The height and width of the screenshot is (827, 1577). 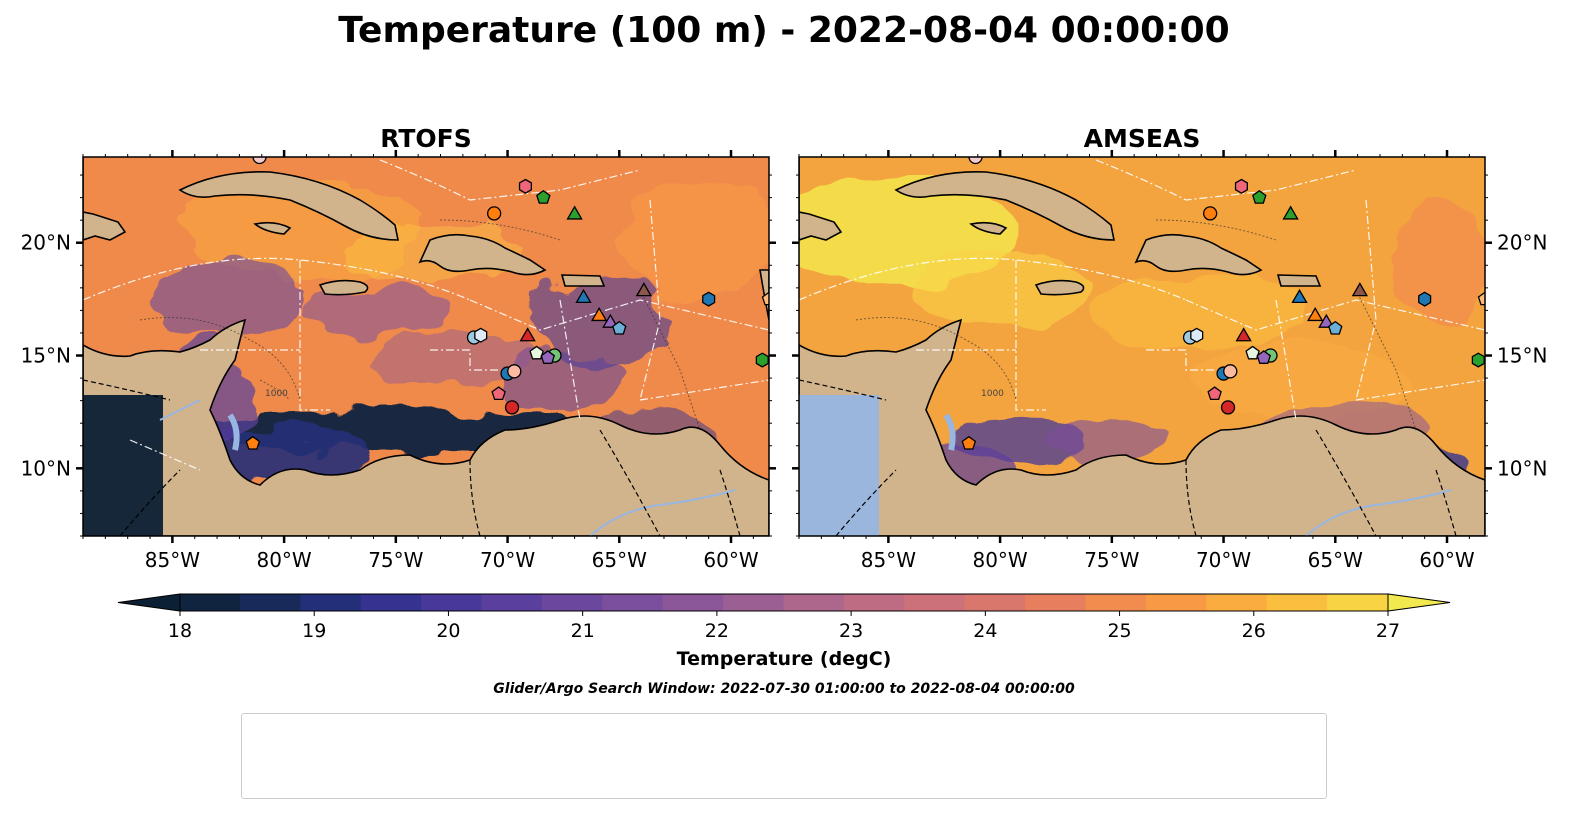 What do you see at coordinates (851, 631) in the screenshot?
I see `colorbar-tick-label: 23` at bounding box center [851, 631].